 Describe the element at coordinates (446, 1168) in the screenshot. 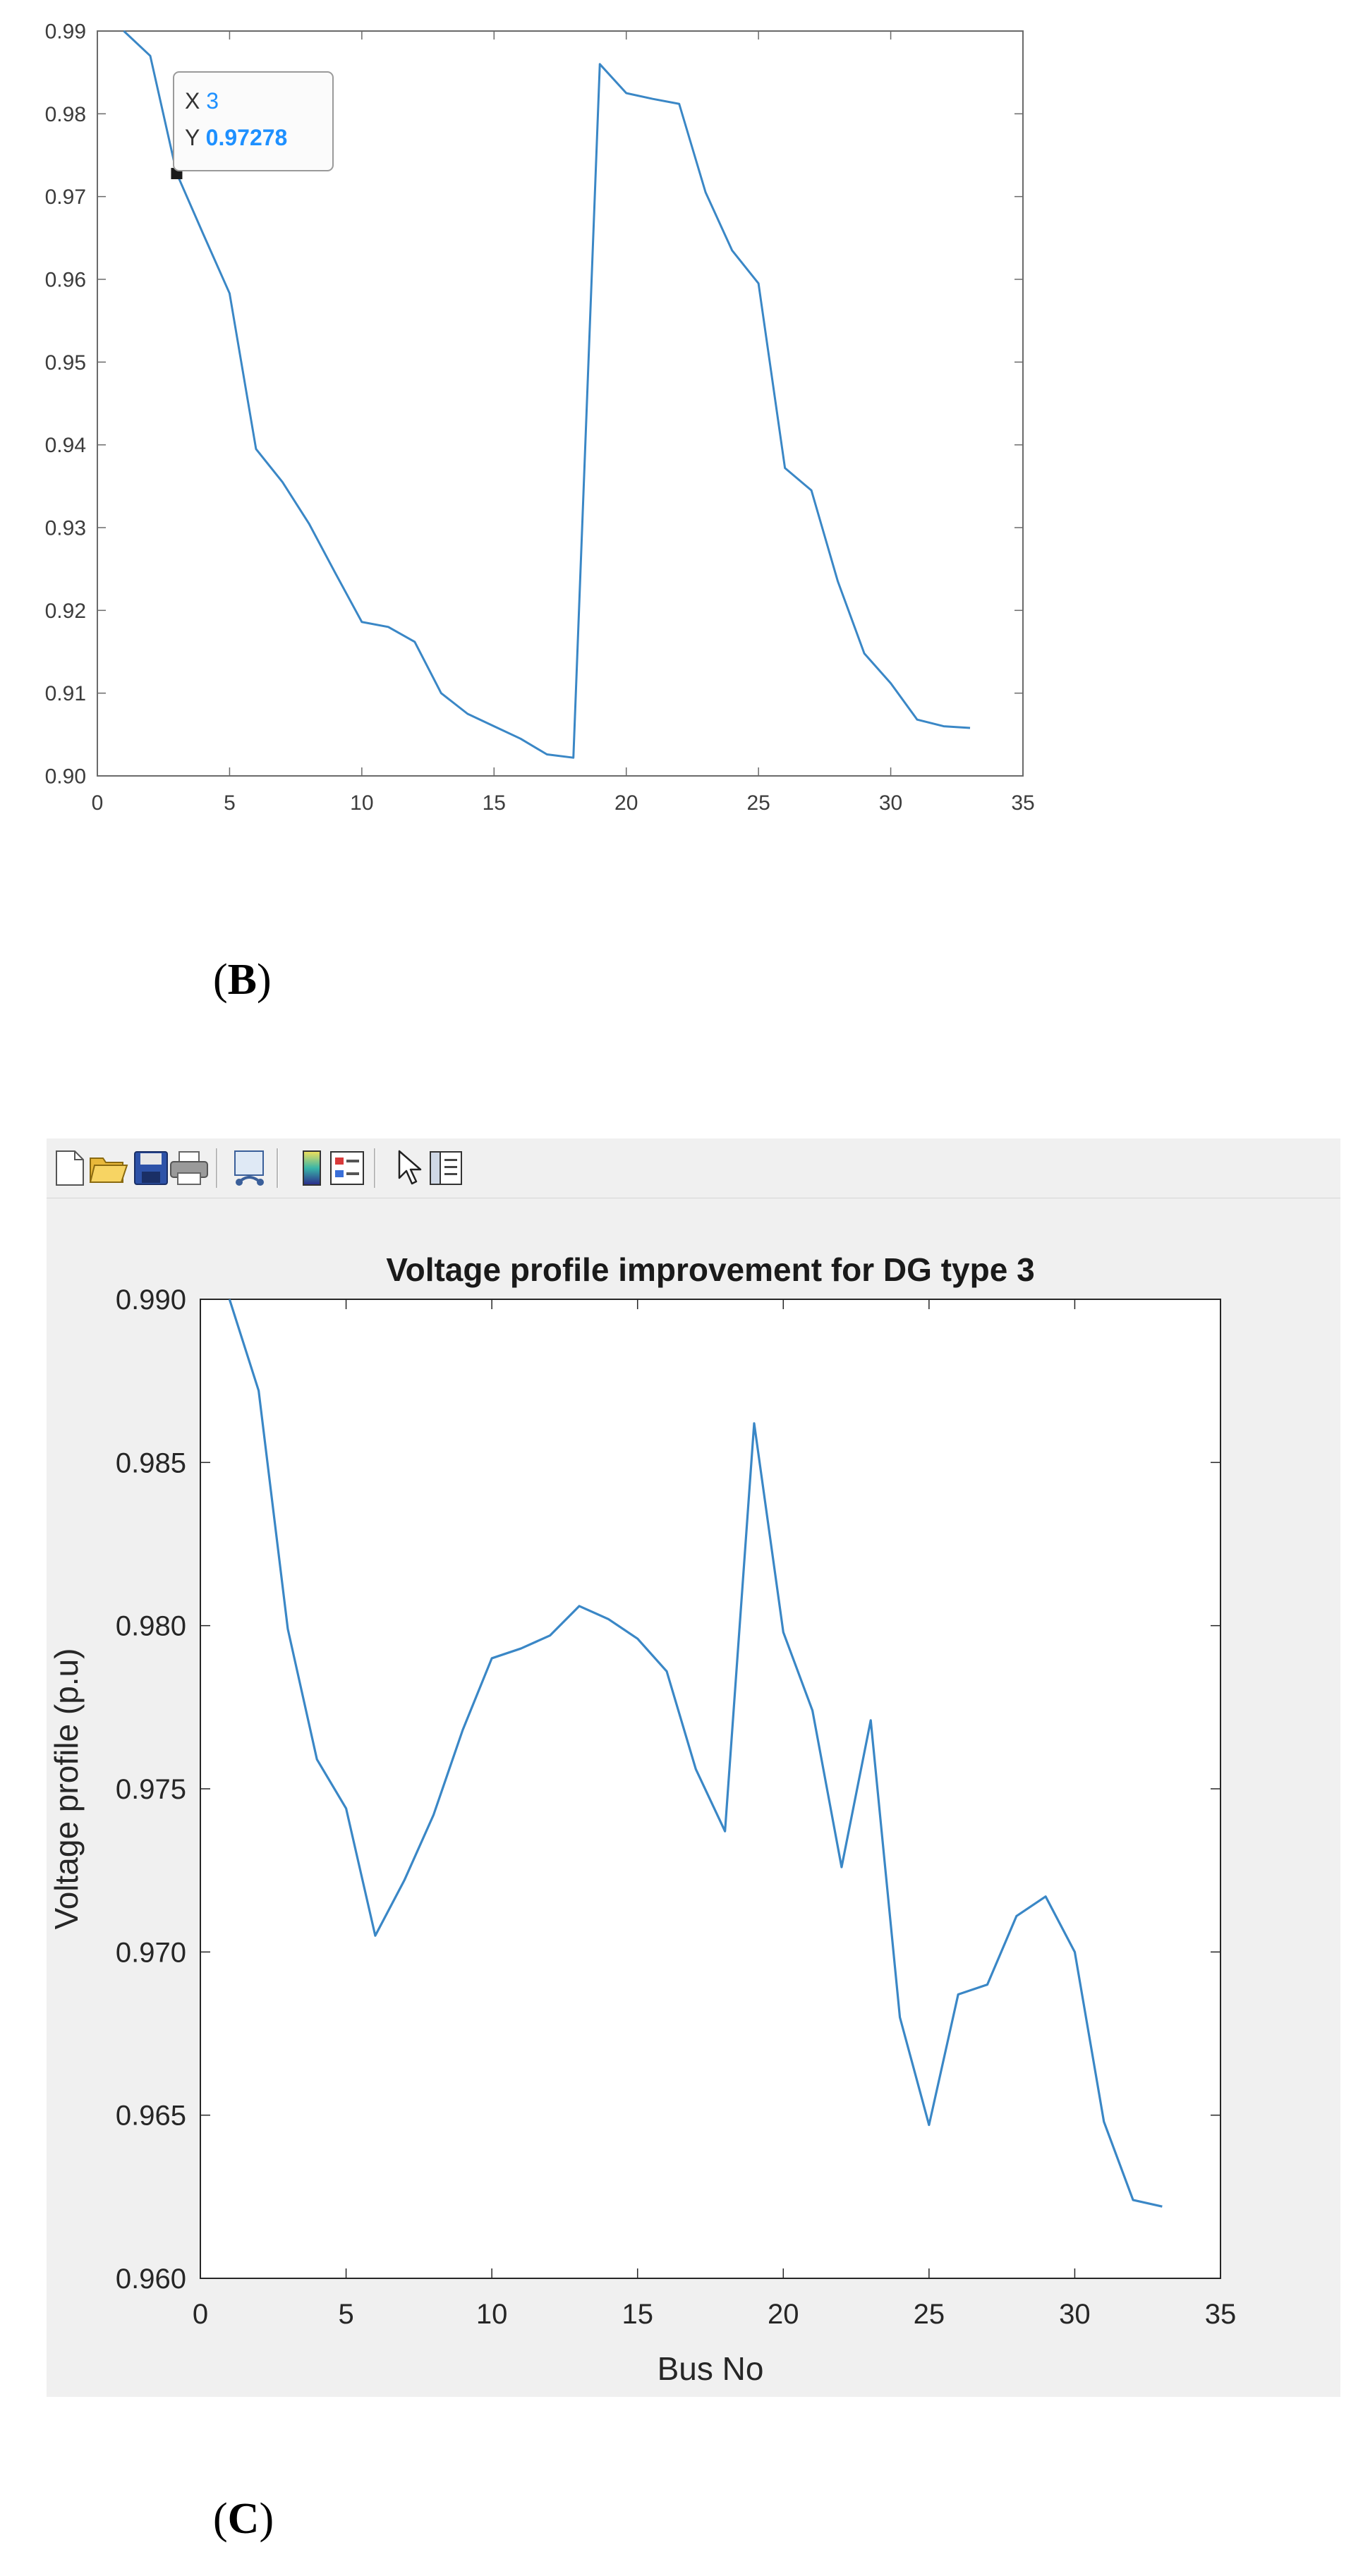

I see `property-inspector-icon` at that location.